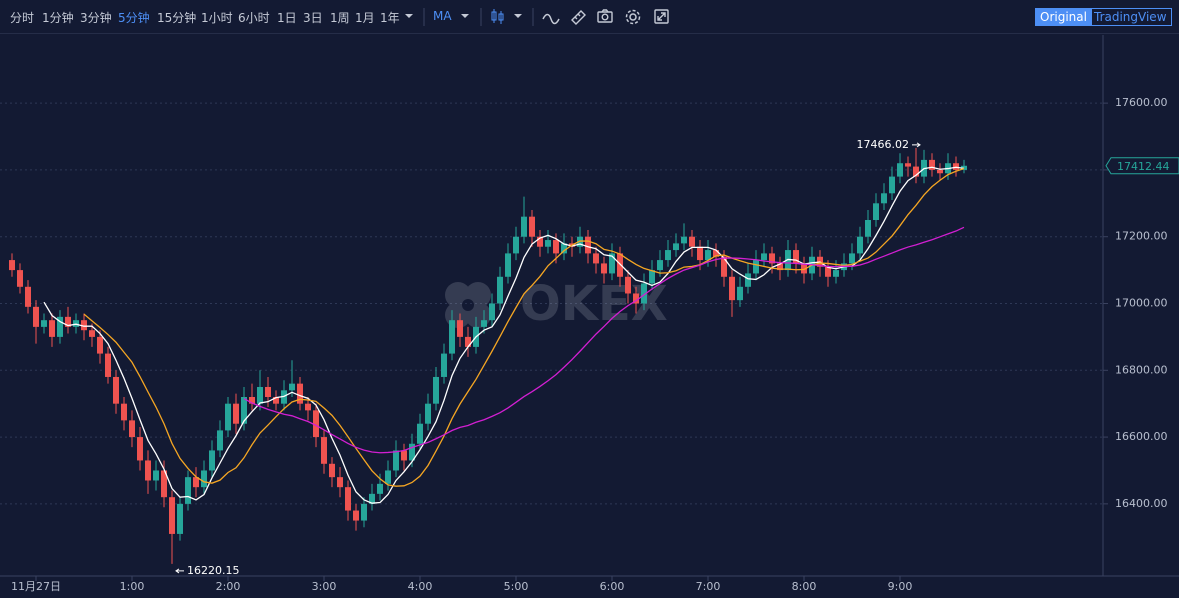 The width and height of the screenshot is (1179, 598). What do you see at coordinates (217, 18) in the screenshot?
I see `interval-button: 1小时` at bounding box center [217, 18].